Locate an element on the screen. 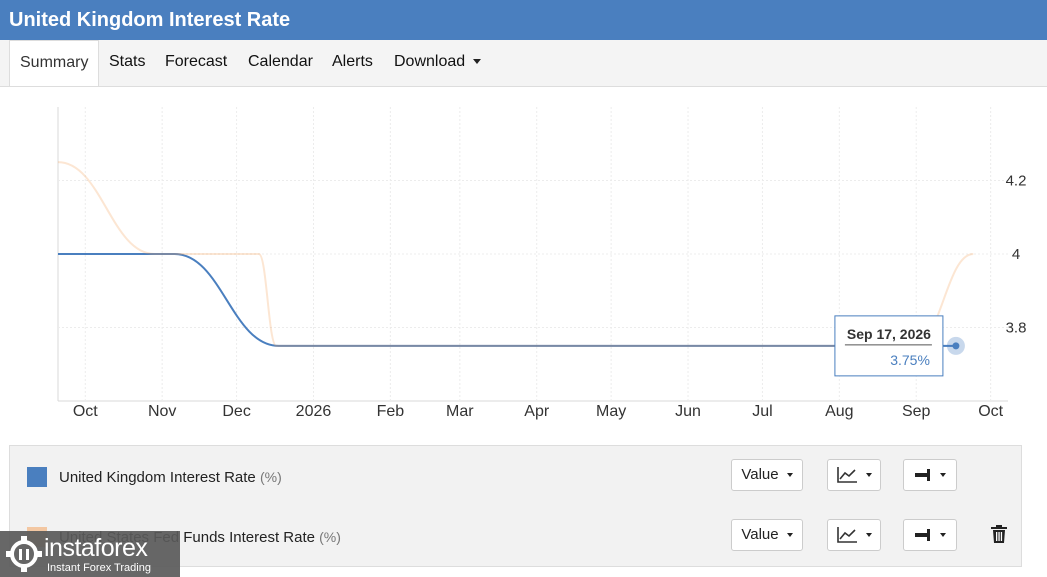 Image resolution: width=1047 pixels, height=577 pixels. tab-summary: Summary is located at coordinates (54, 63).